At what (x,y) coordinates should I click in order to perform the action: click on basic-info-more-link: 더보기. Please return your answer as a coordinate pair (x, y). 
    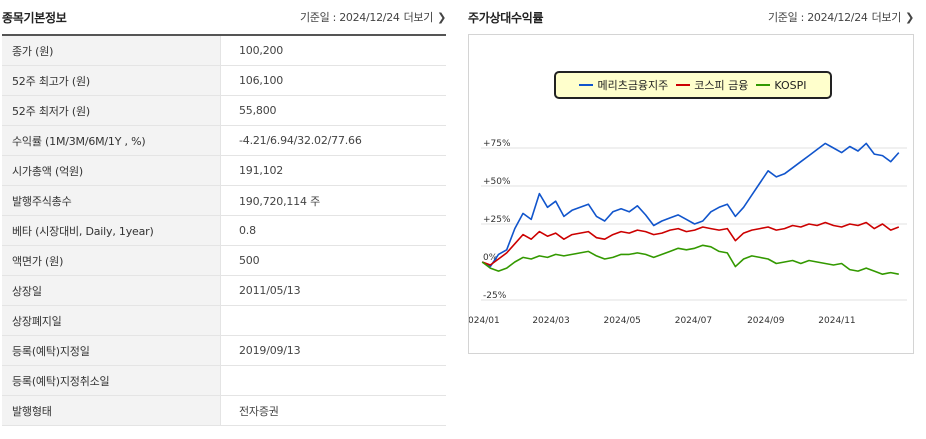
    Looking at the image, I should click on (418, 17).